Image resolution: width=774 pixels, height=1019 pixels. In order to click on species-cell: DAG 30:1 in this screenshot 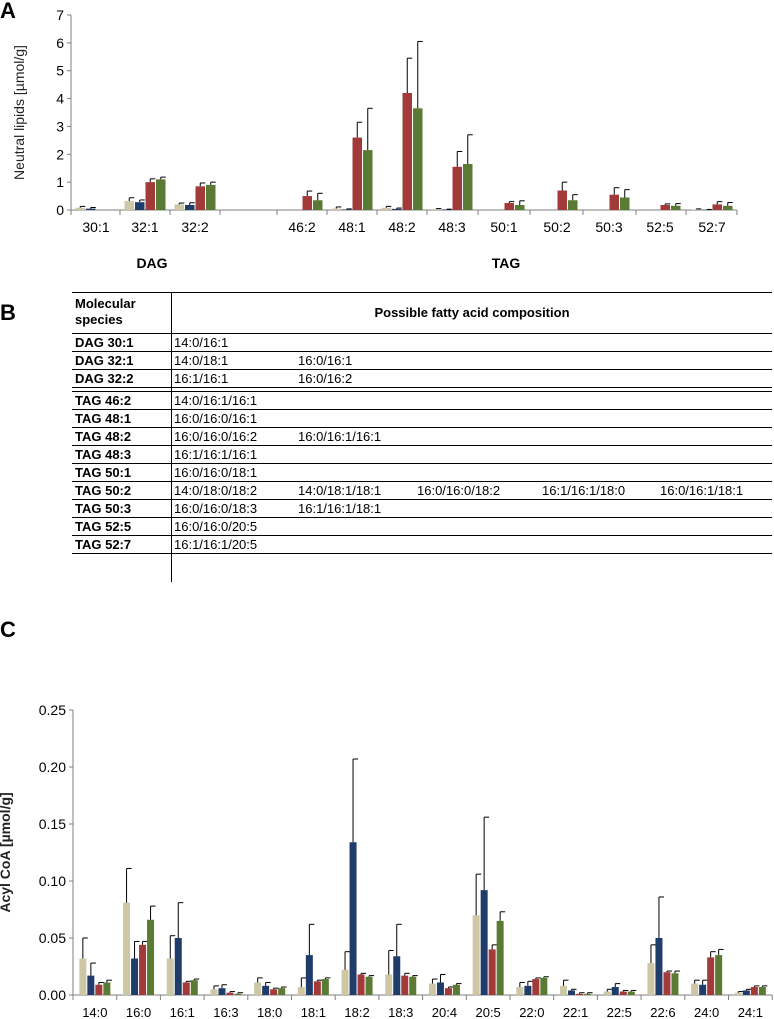, I will do `click(104, 342)`.